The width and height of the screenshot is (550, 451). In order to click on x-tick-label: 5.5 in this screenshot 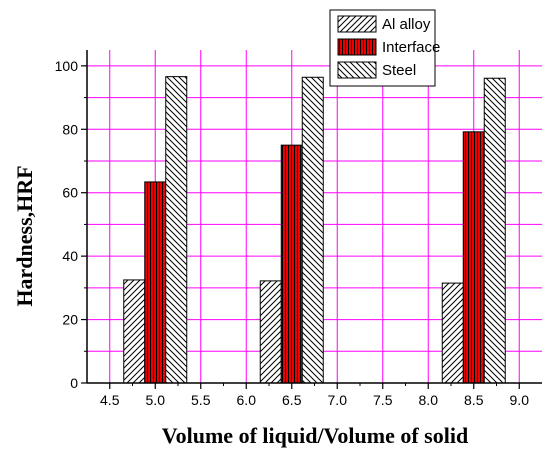, I will do `click(201, 400)`.